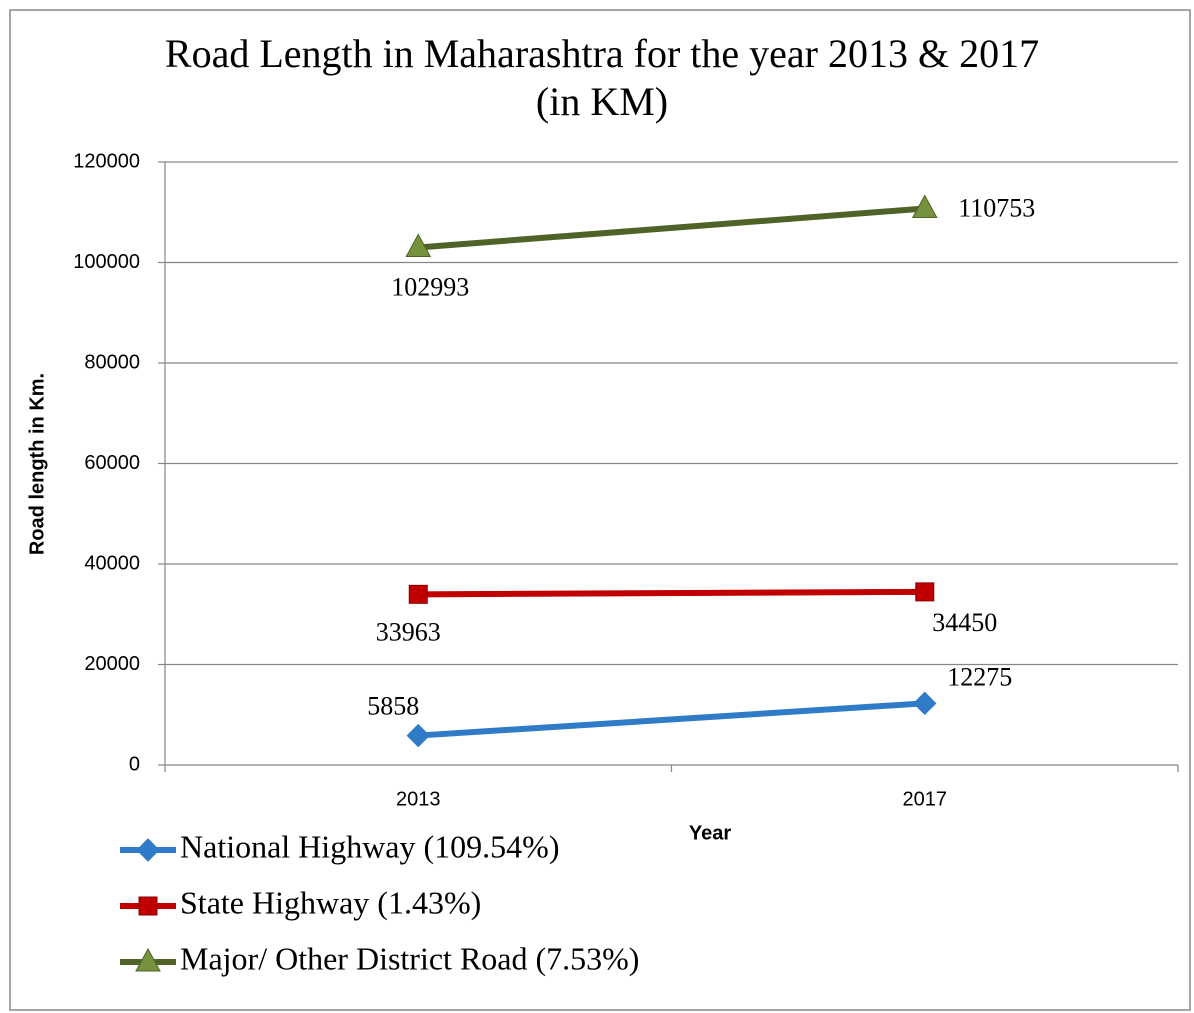 The height and width of the screenshot is (1013, 1194). What do you see at coordinates (996, 207) in the screenshot?
I see `data-label: 110753` at bounding box center [996, 207].